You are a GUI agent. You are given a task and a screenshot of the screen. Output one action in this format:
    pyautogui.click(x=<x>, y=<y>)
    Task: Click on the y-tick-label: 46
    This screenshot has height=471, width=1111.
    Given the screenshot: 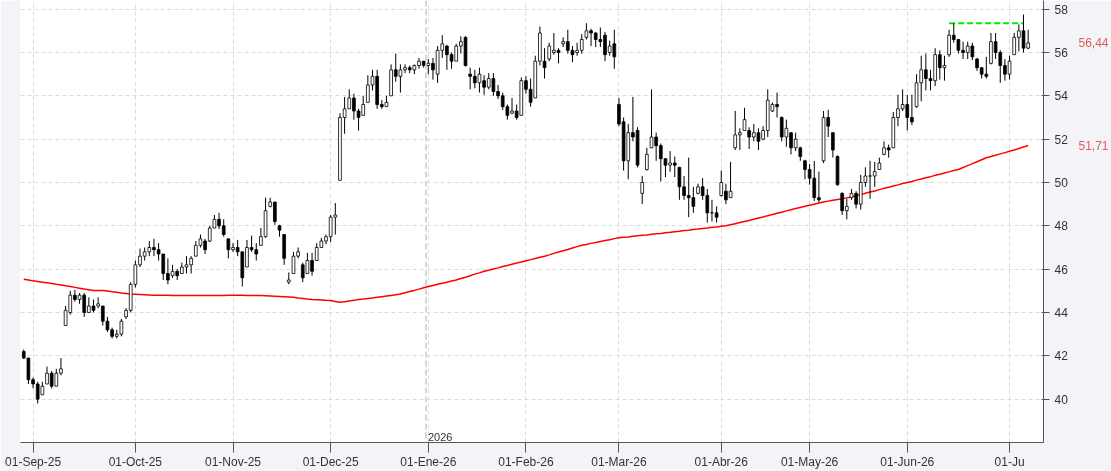 What is the action you would take?
    pyautogui.click(x=1061, y=269)
    